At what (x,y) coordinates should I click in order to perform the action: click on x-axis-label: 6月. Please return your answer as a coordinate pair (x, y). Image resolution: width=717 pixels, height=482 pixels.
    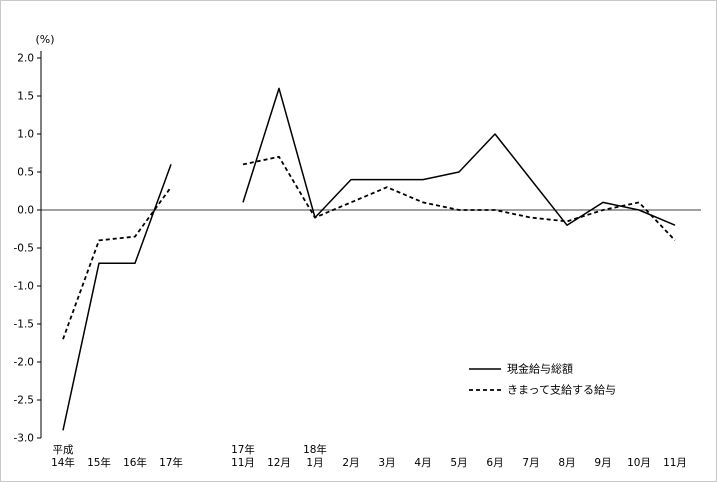
    Looking at the image, I should click on (494, 463).